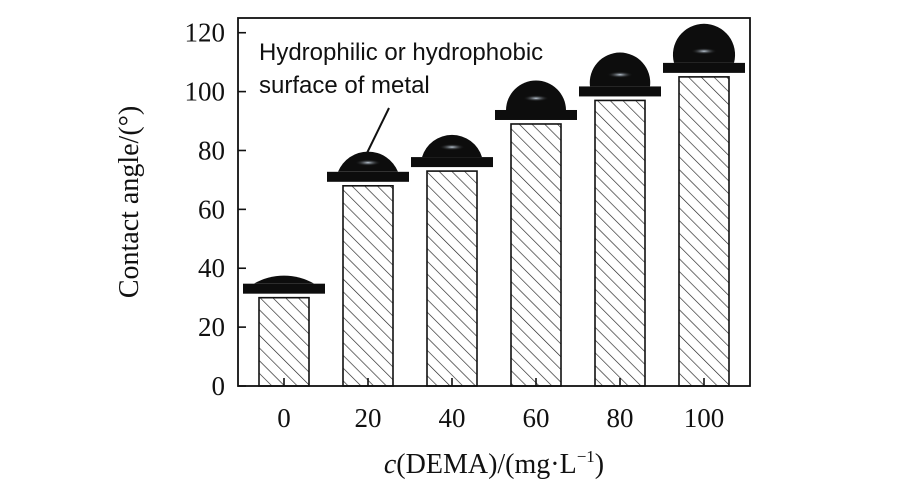  Describe the element at coordinates (205, 92) in the screenshot. I see `y-tick-label: 100` at that location.